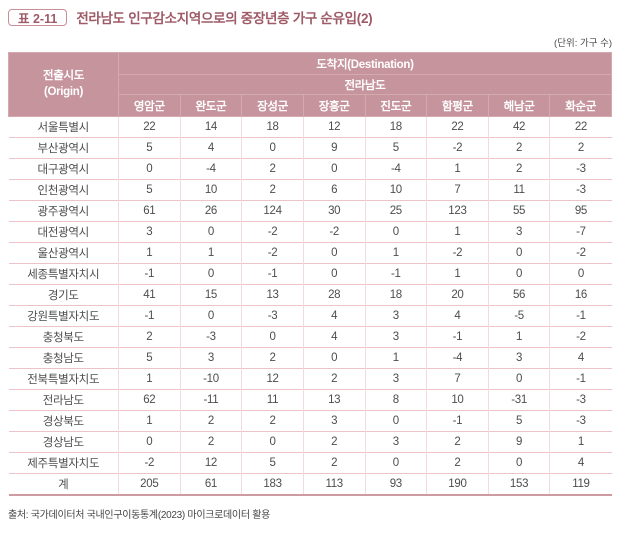 The width and height of the screenshot is (620, 543). I want to click on origin-cell: 대구광역시, so click(63, 169).